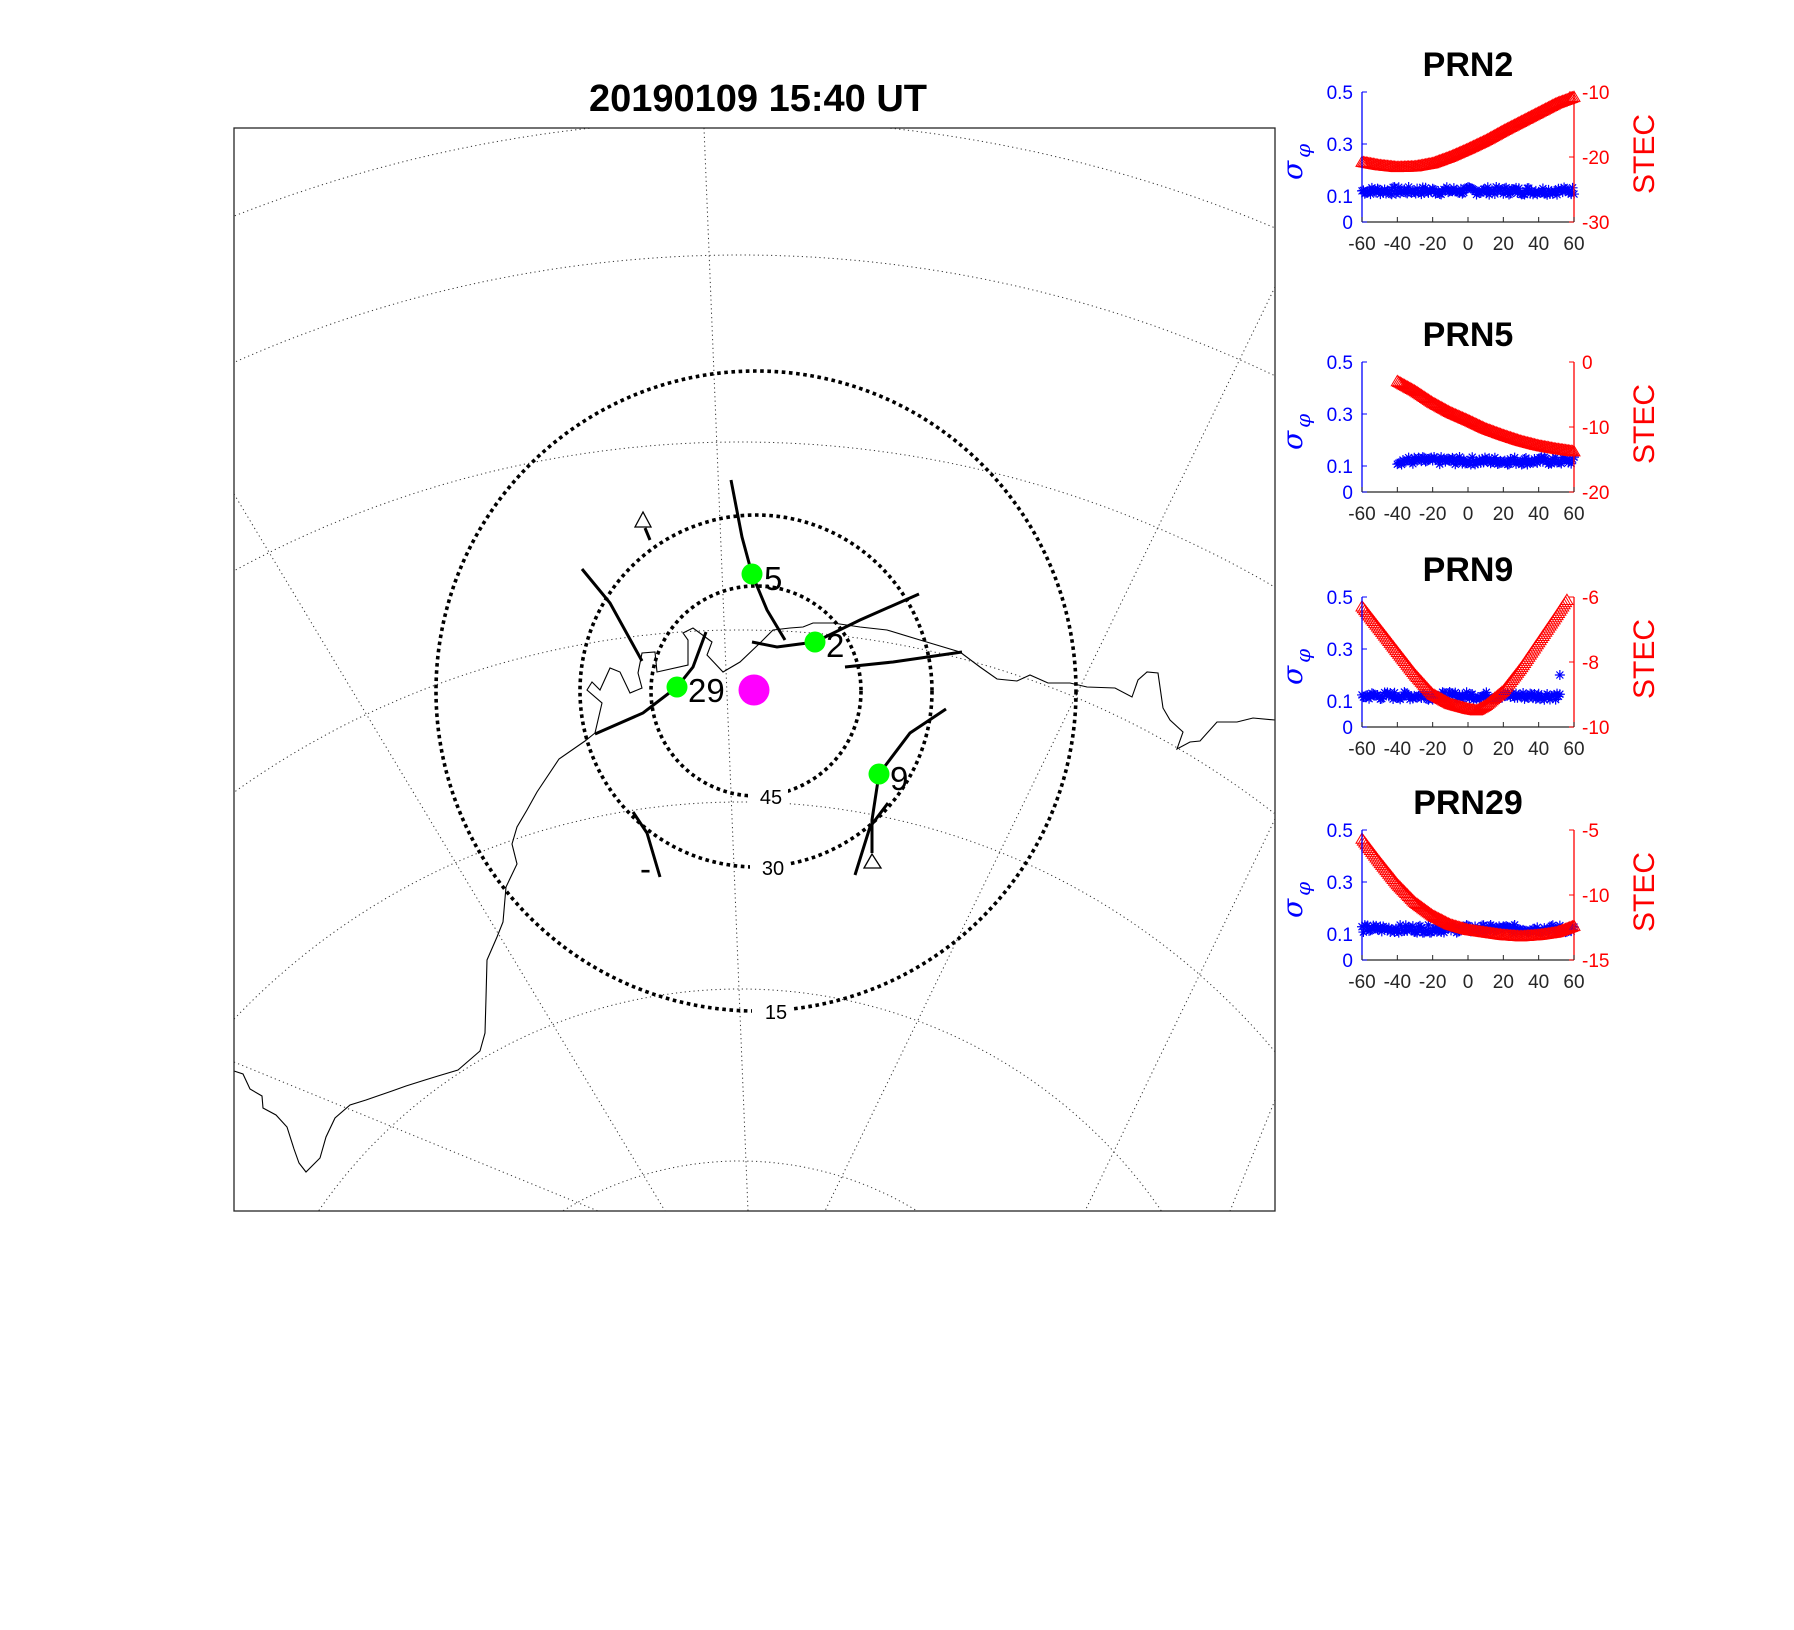 This screenshot has width=1794, height=1630. What do you see at coordinates (677, 687) in the screenshot?
I see `satellite-prn29-marker` at bounding box center [677, 687].